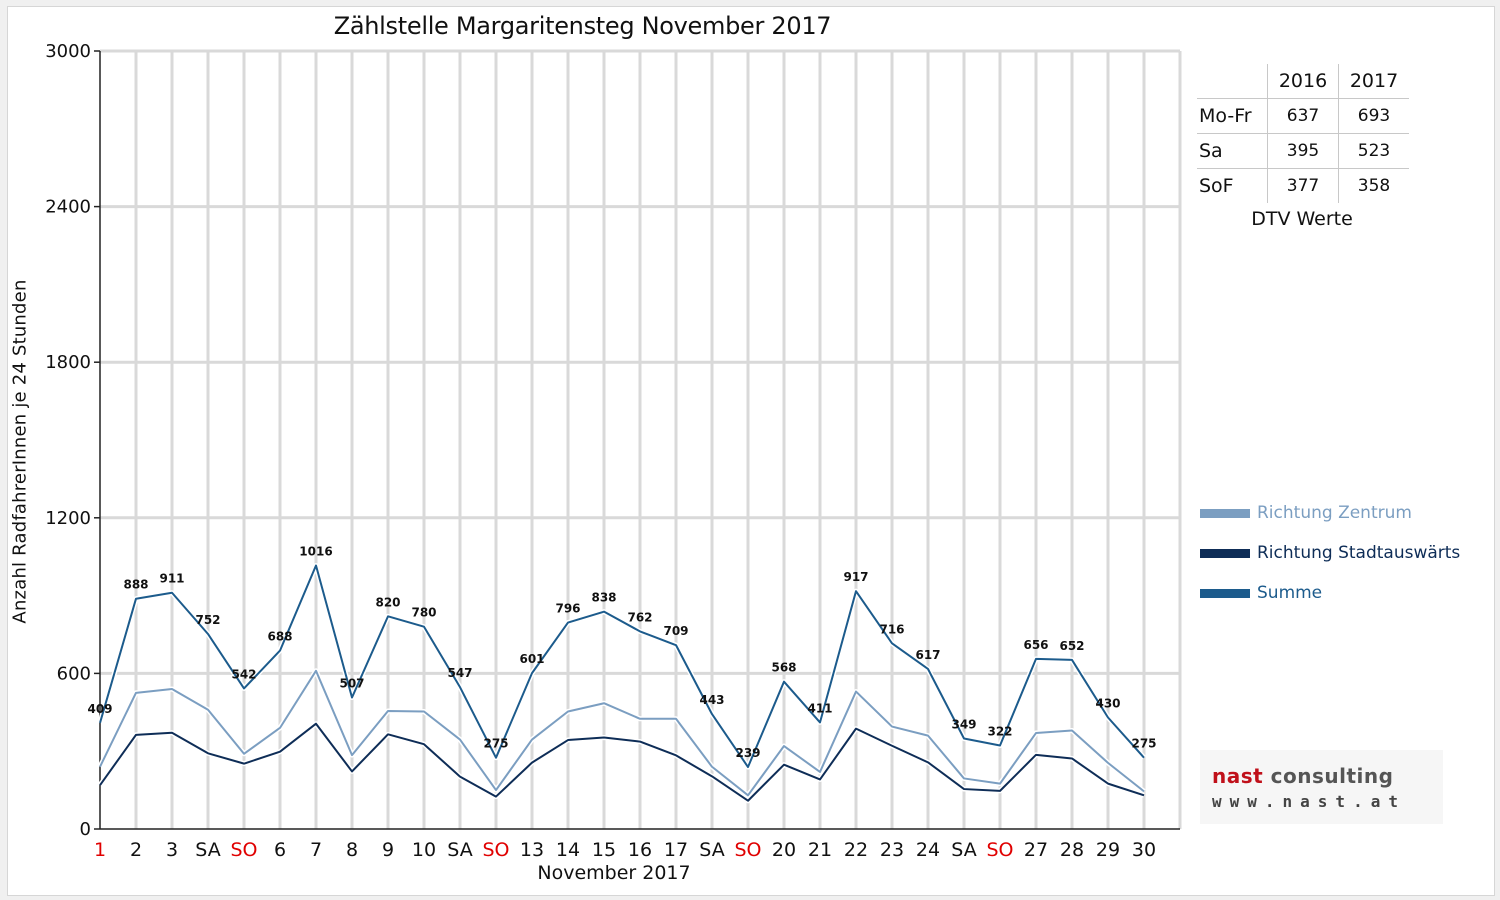 The width and height of the screenshot is (1500, 900). Describe the element at coordinates (424, 850) in the screenshot. I see `x-tick-label: 10` at that location.